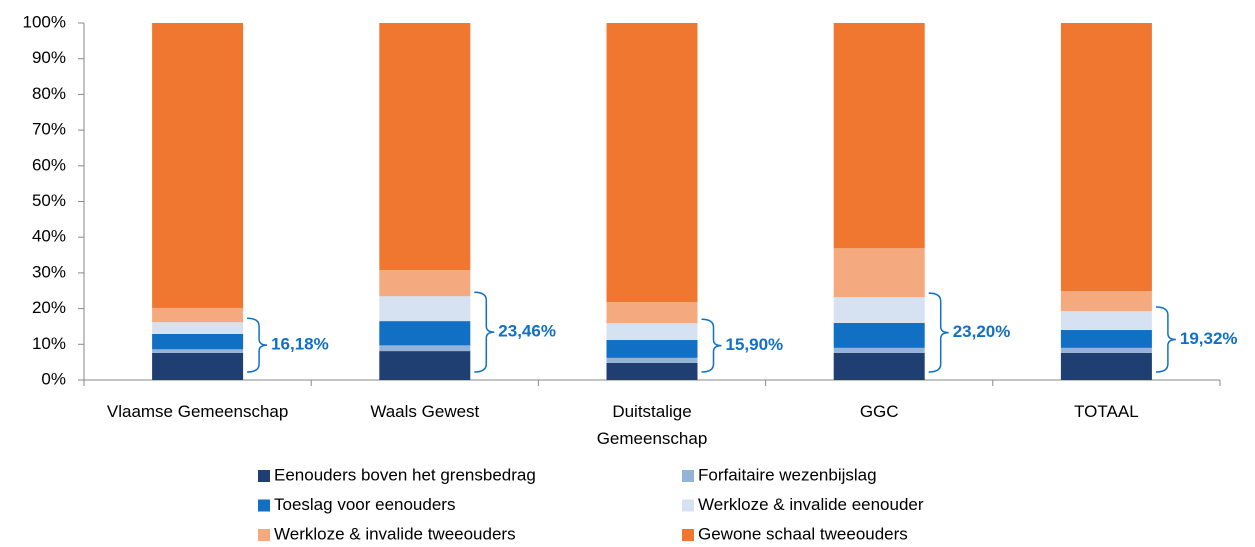 The image size is (1255, 547). I want to click on legend-label: Werkloze & invalide tweeouders, so click(395, 533).